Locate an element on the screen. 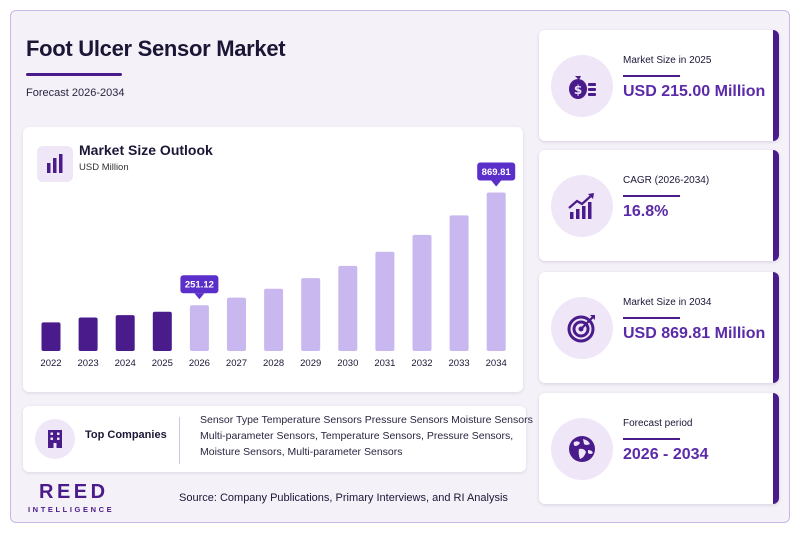 The width and height of the screenshot is (800, 533). money-bag-icon: $ is located at coordinates (582, 86).